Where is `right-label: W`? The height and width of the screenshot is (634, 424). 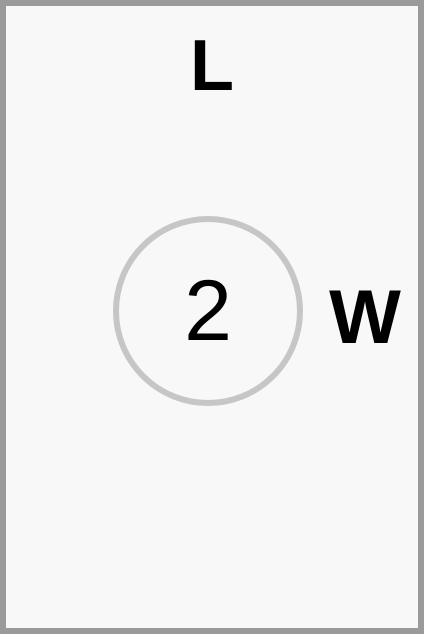
right-label: W is located at coordinates (365, 317).